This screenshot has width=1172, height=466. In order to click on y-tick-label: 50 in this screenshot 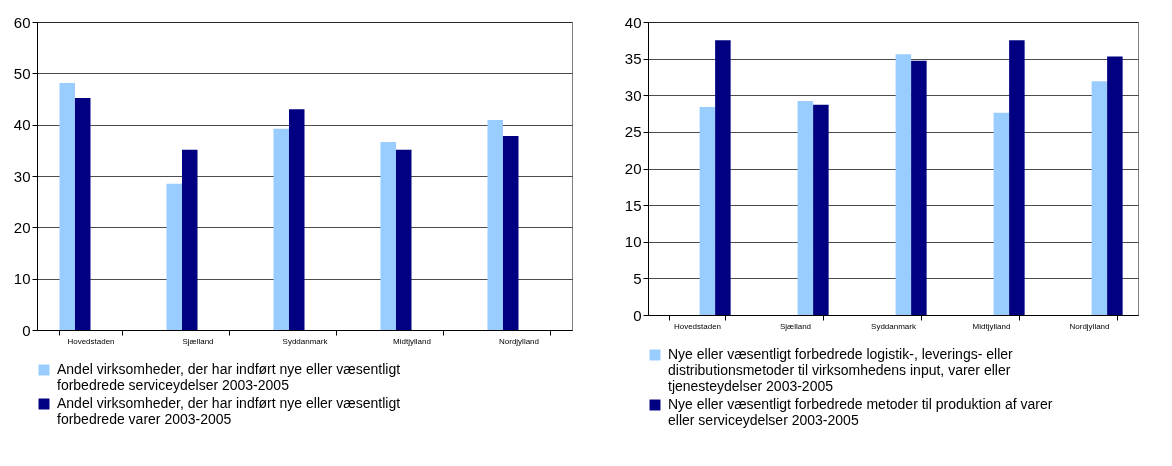, I will do `click(22, 73)`.